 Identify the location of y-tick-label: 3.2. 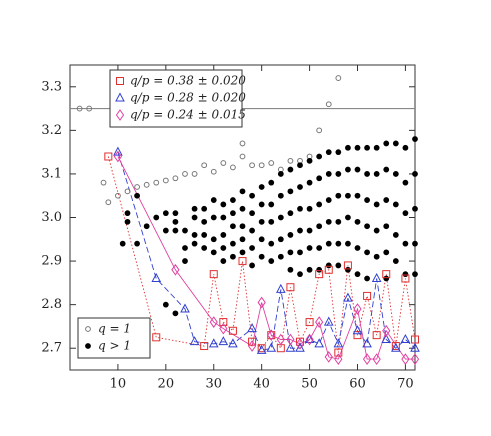
(51, 130).